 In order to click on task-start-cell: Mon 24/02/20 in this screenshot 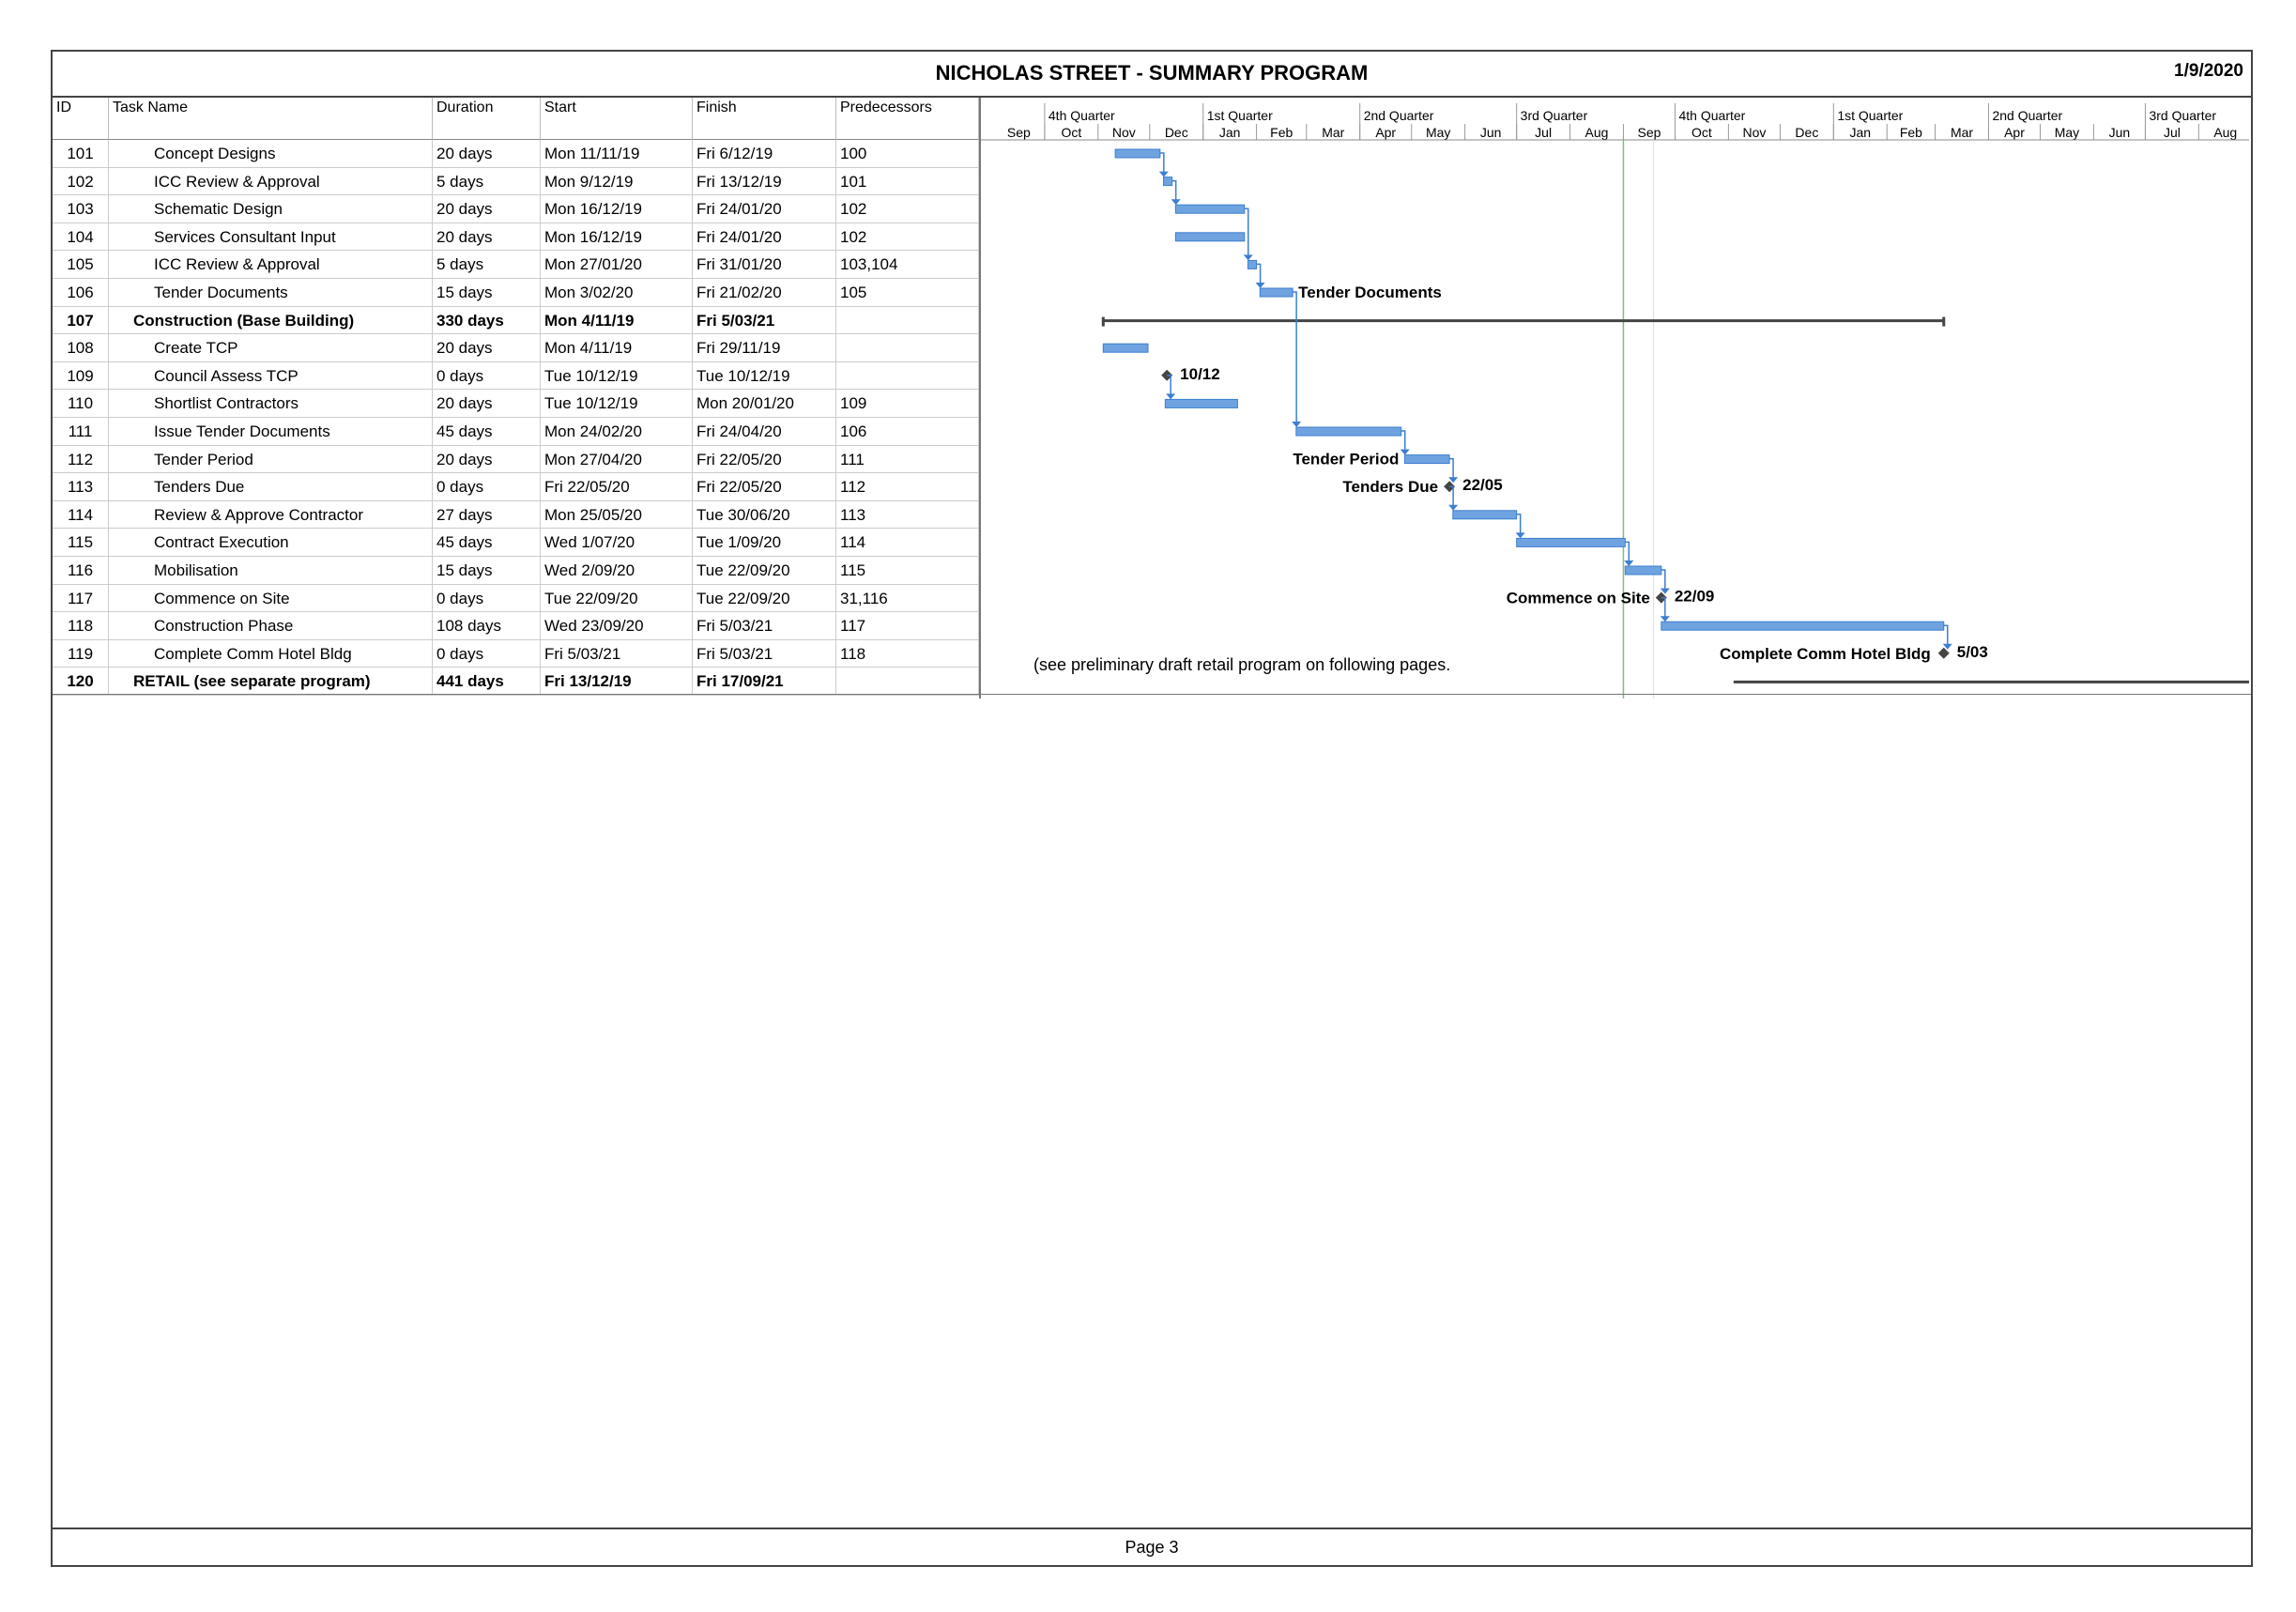, I will do `click(617, 431)`.